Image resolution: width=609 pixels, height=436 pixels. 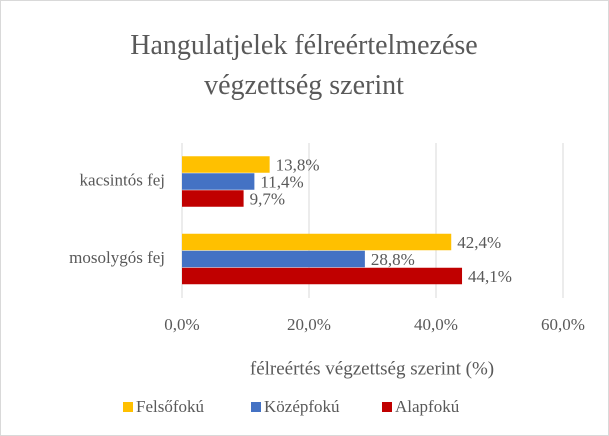 What do you see at coordinates (479, 242) in the screenshot?
I see `data-label: 42,4%` at bounding box center [479, 242].